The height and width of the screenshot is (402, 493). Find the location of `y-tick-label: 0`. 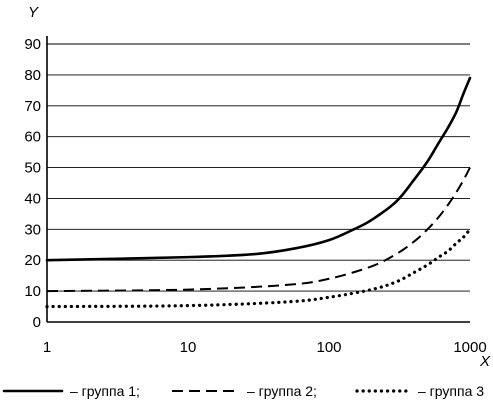

y-tick-label: 0 is located at coordinates (37, 322).